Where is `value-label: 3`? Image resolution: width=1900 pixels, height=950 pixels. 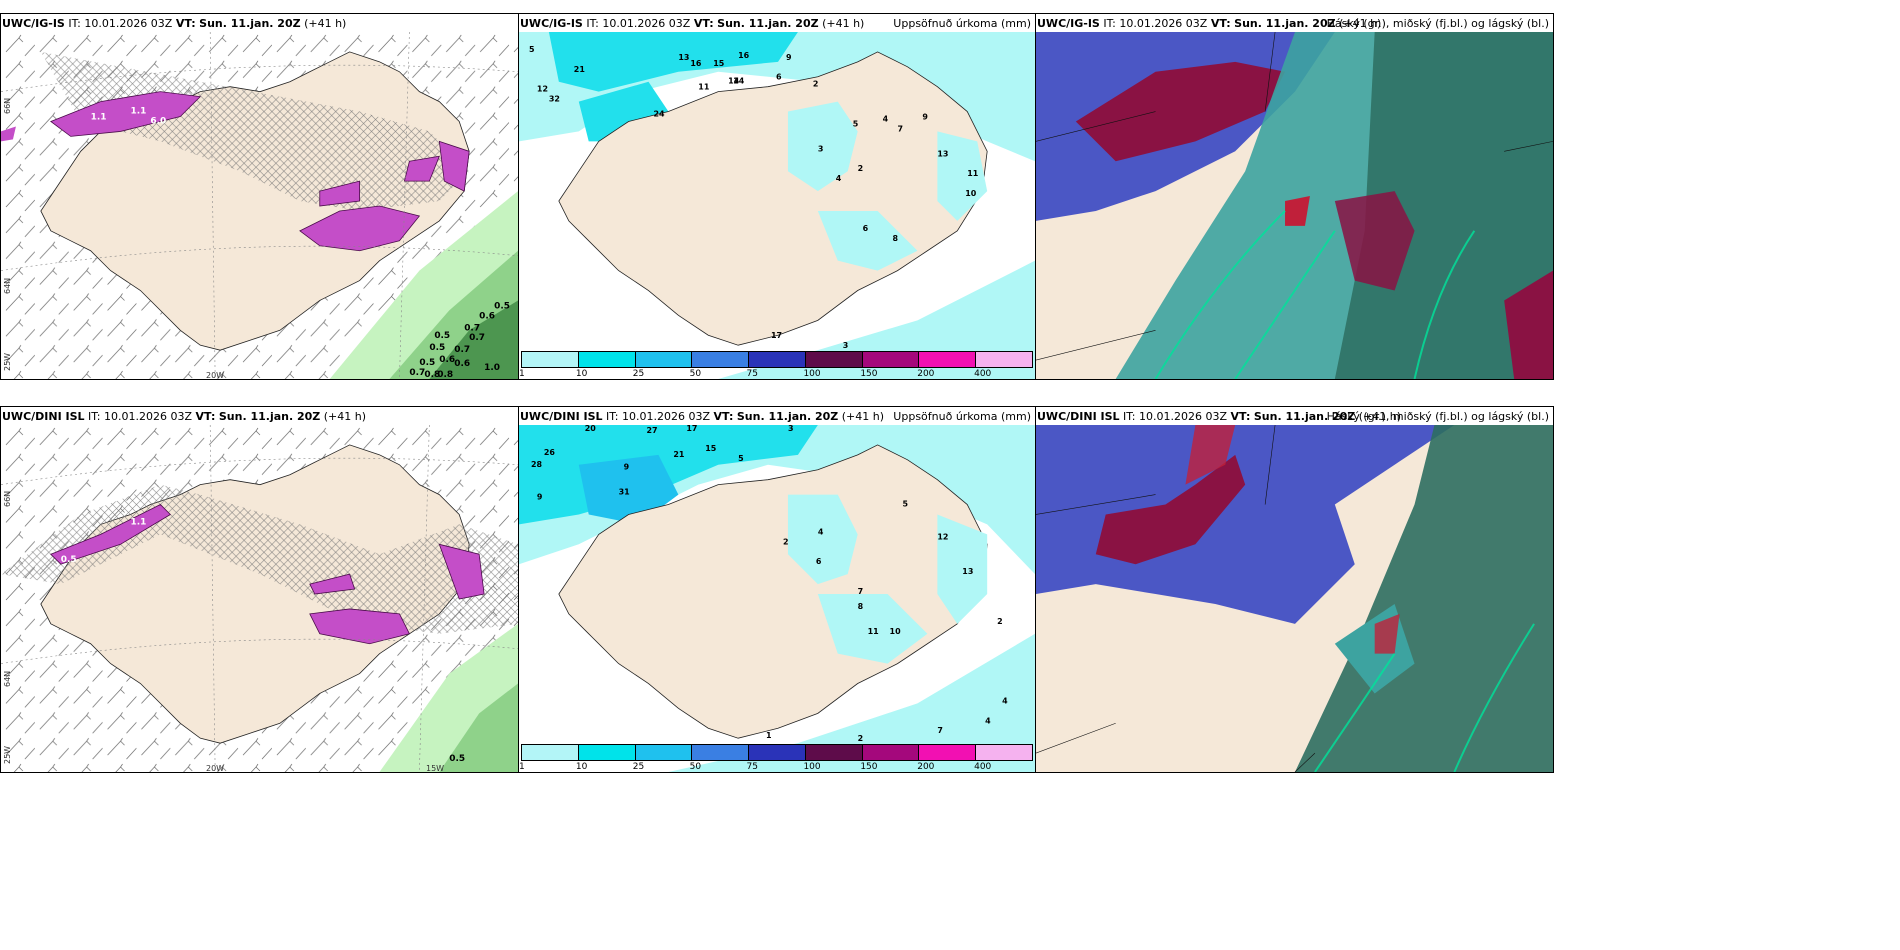 value-label: 3 is located at coordinates (791, 429).